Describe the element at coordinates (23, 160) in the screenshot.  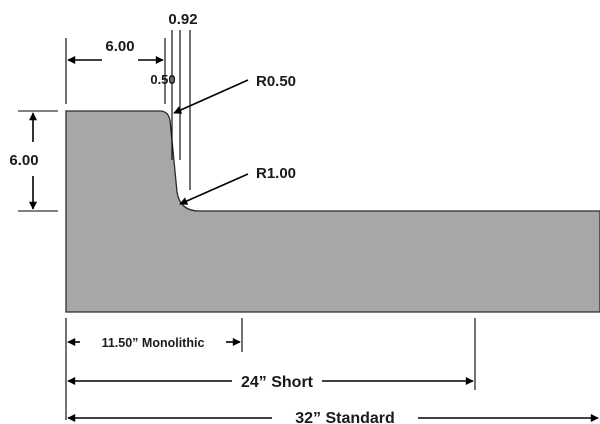
I see `height-label: 6.00` at that location.